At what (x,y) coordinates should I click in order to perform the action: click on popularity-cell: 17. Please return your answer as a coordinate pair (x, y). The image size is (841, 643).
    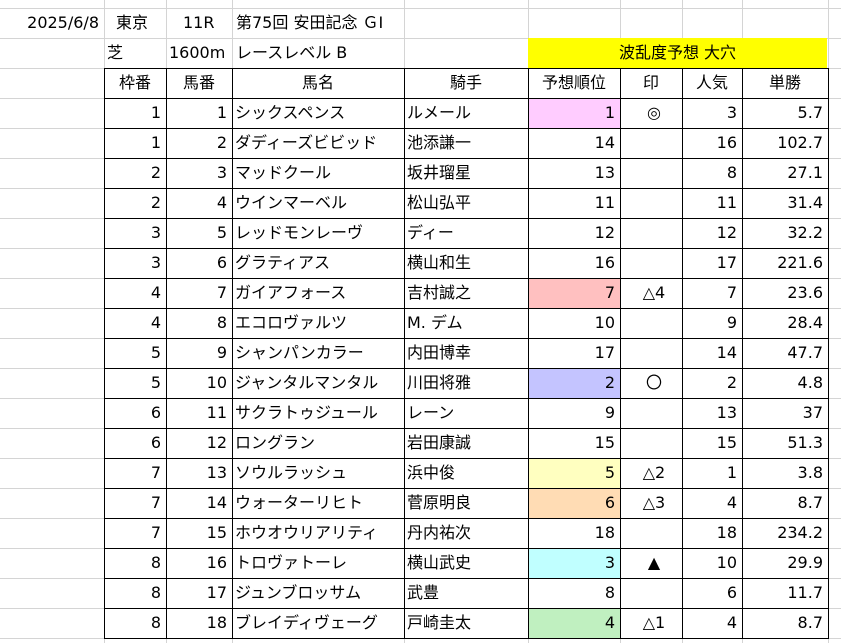
    Looking at the image, I should click on (726, 262).